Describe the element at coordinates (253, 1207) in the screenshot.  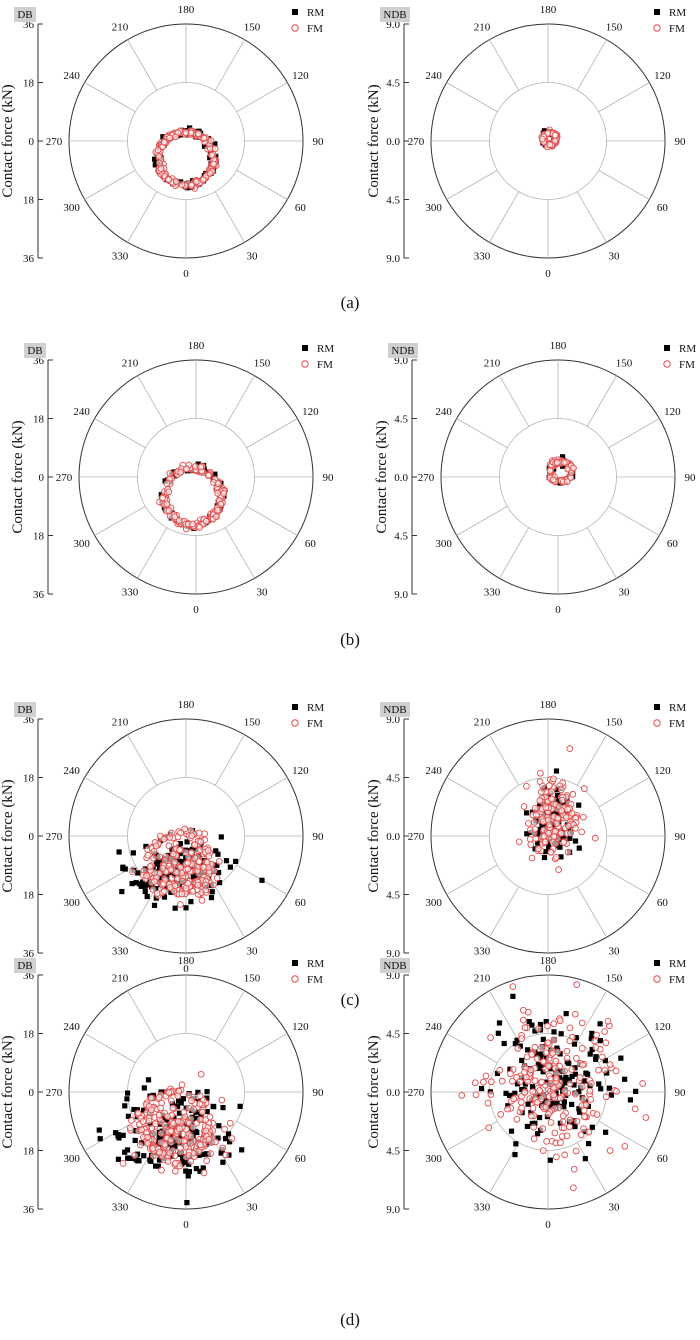
I see `angle-label: 30` at that location.